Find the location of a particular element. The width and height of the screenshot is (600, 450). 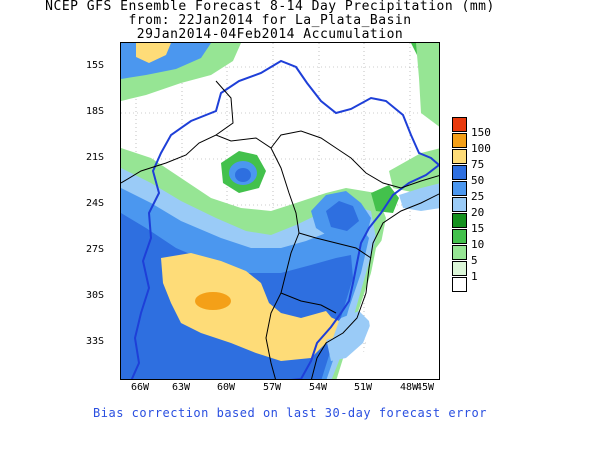

legend-label: 25 is located at coordinates (478, 196).